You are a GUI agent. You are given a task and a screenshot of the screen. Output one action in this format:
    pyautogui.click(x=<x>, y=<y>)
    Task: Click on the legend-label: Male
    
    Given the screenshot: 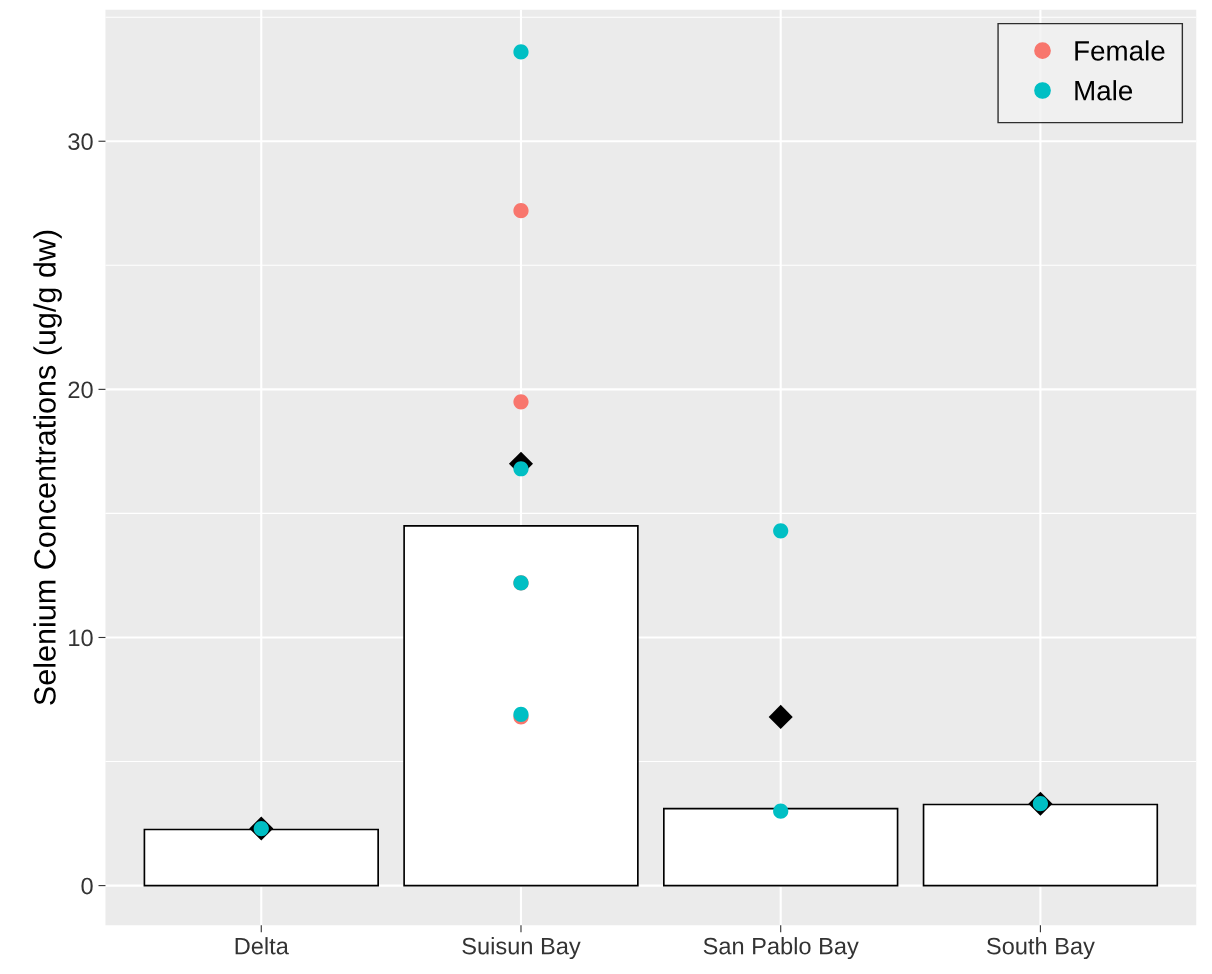 What is the action you would take?
    pyautogui.click(x=1104, y=90)
    